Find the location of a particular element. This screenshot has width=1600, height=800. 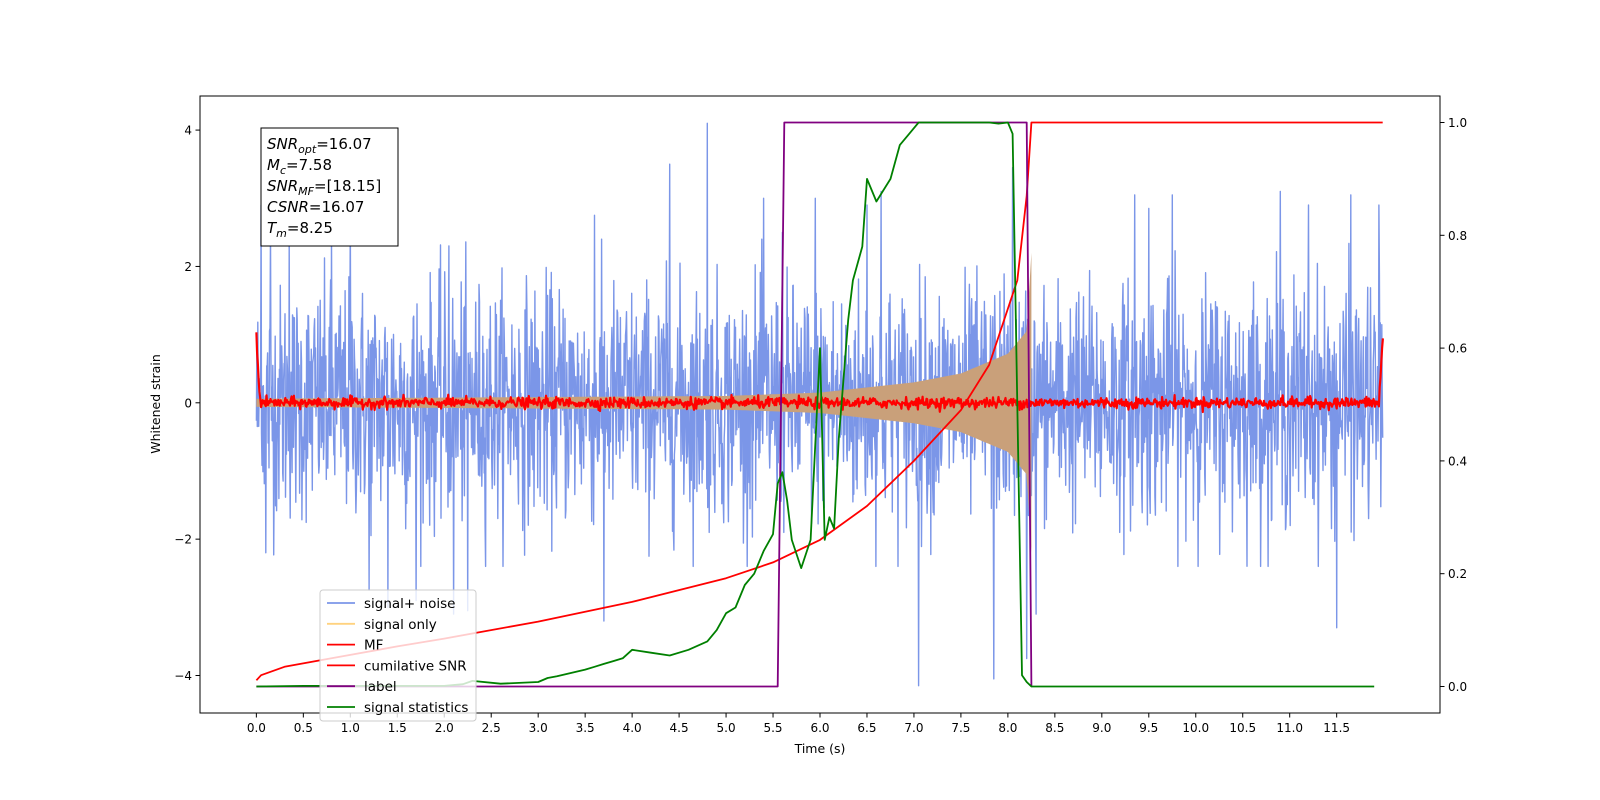

x-tick-label: 6.5 is located at coordinates (866, 728).